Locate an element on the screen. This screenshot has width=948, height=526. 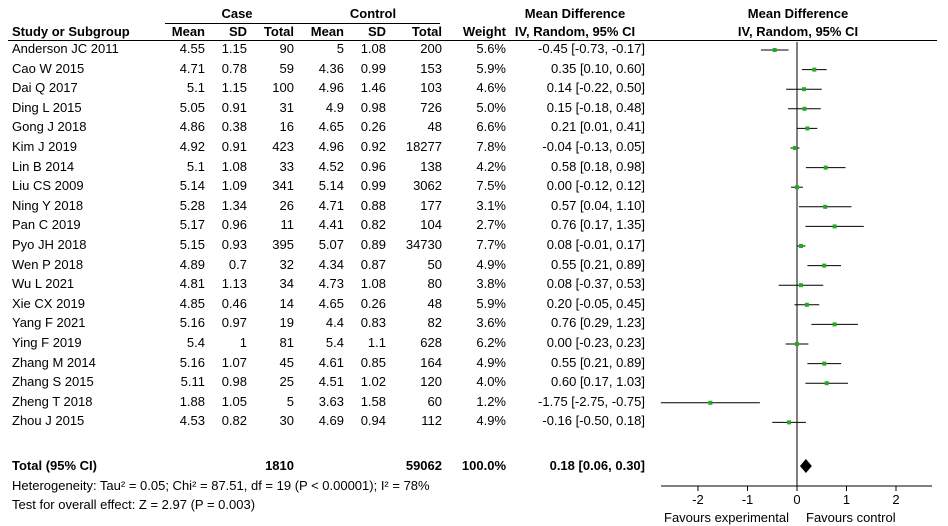
case-total: 19 is located at coordinates (286, 323).